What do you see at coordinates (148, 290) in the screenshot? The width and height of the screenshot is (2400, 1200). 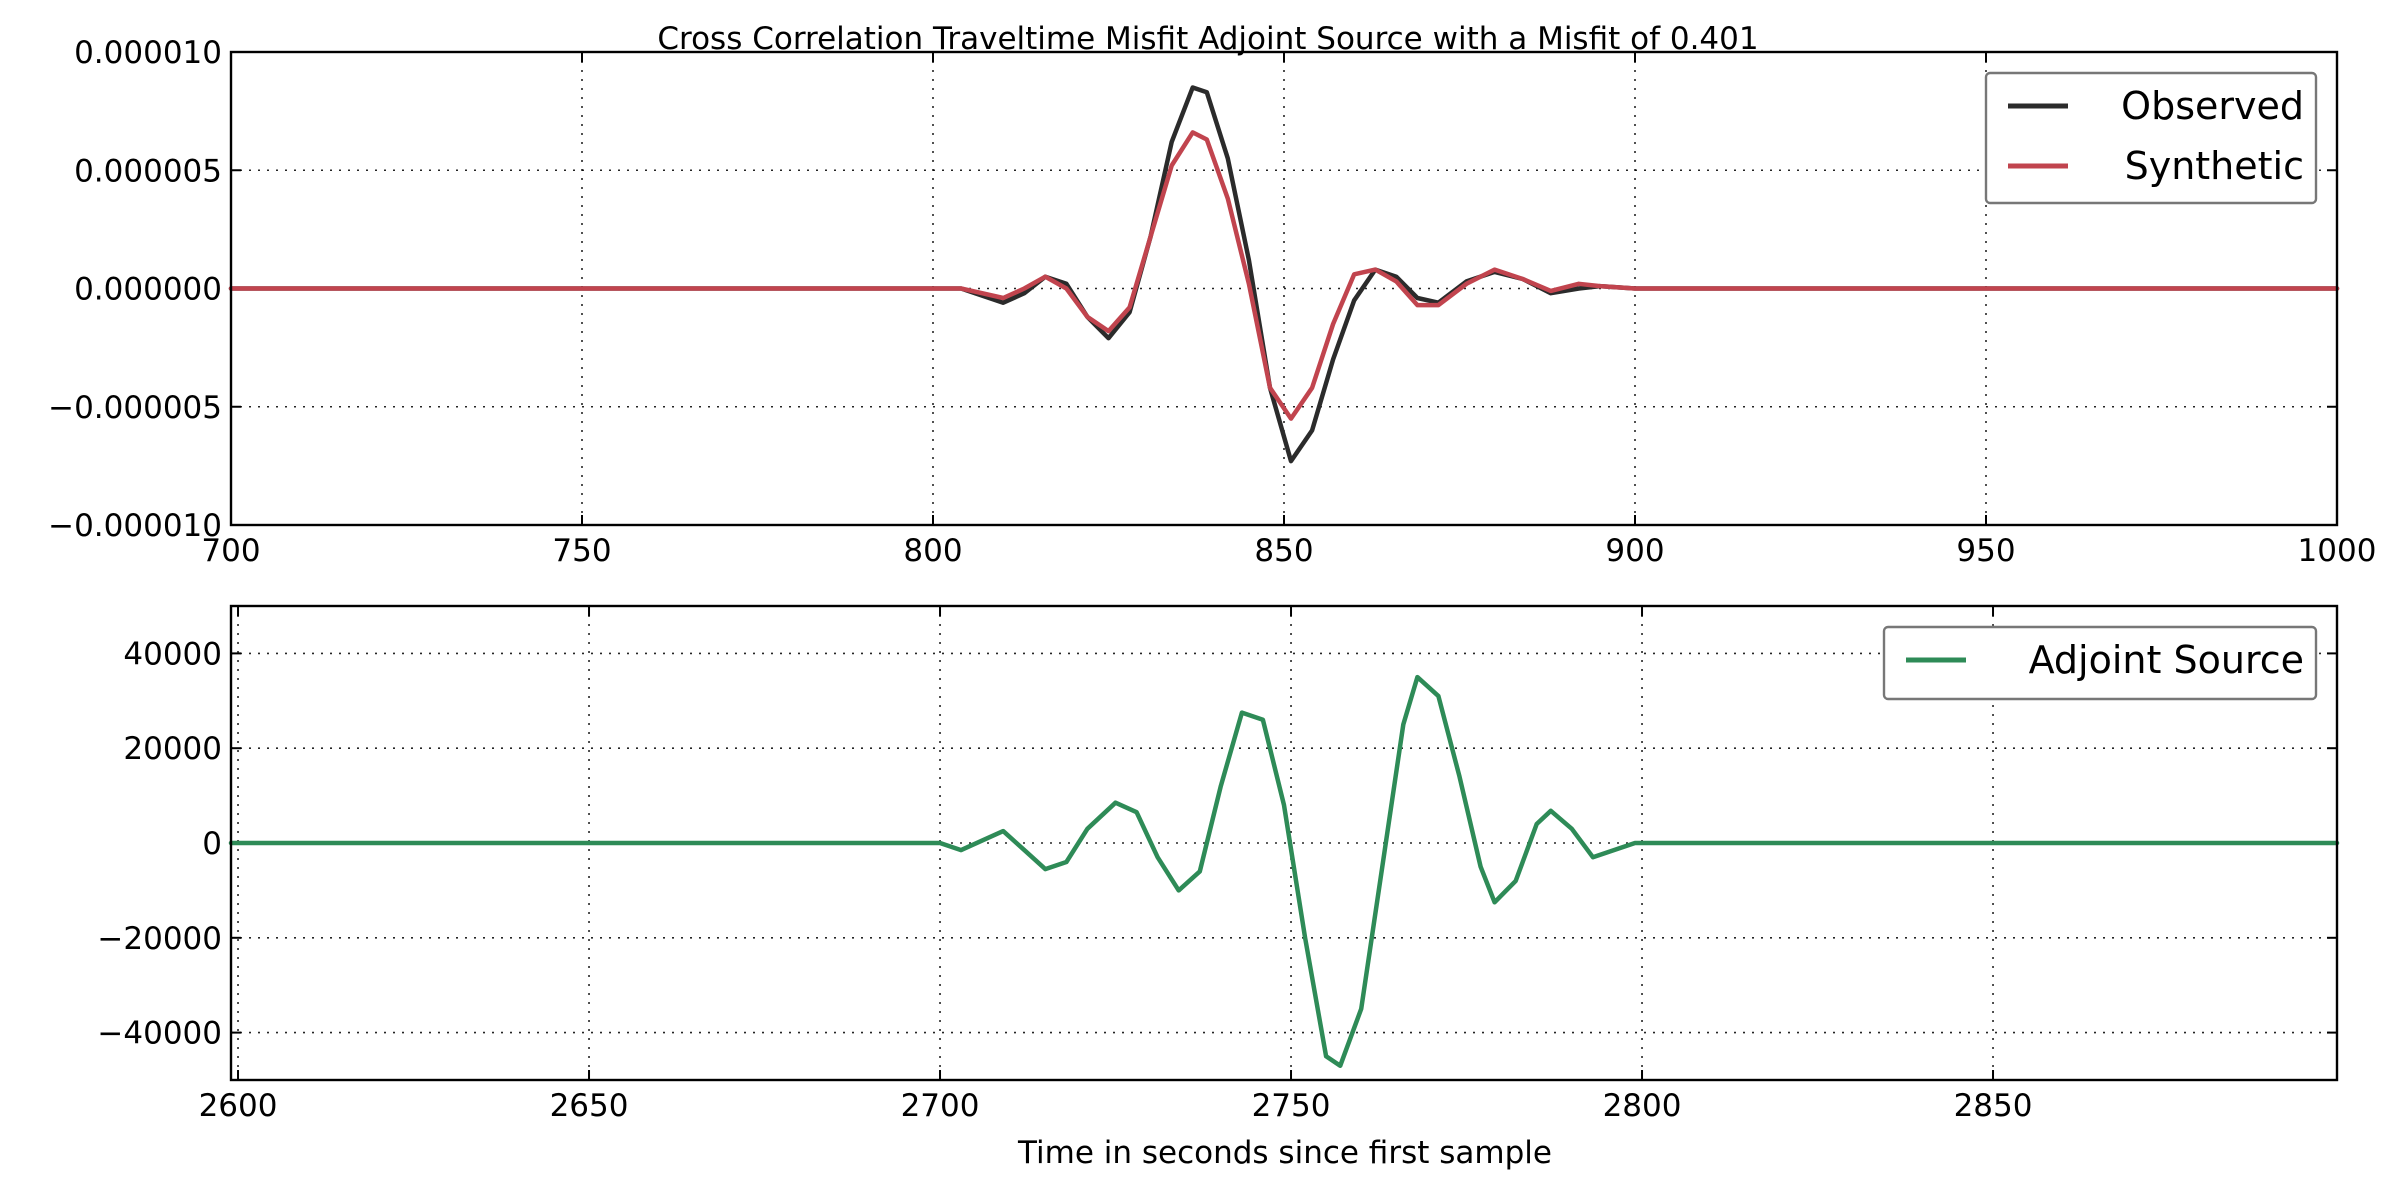 I see `y-tick-label: 0.000000` at bounding box center [148, 290].